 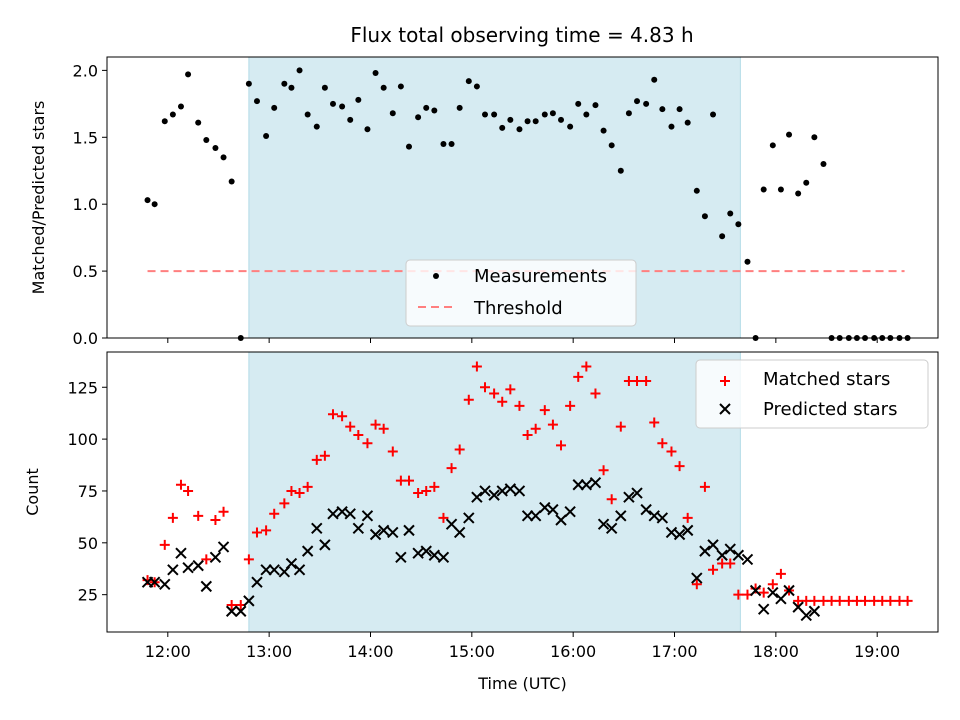 I want to click on y-axis-label: Count, so click(x=32, y=492).